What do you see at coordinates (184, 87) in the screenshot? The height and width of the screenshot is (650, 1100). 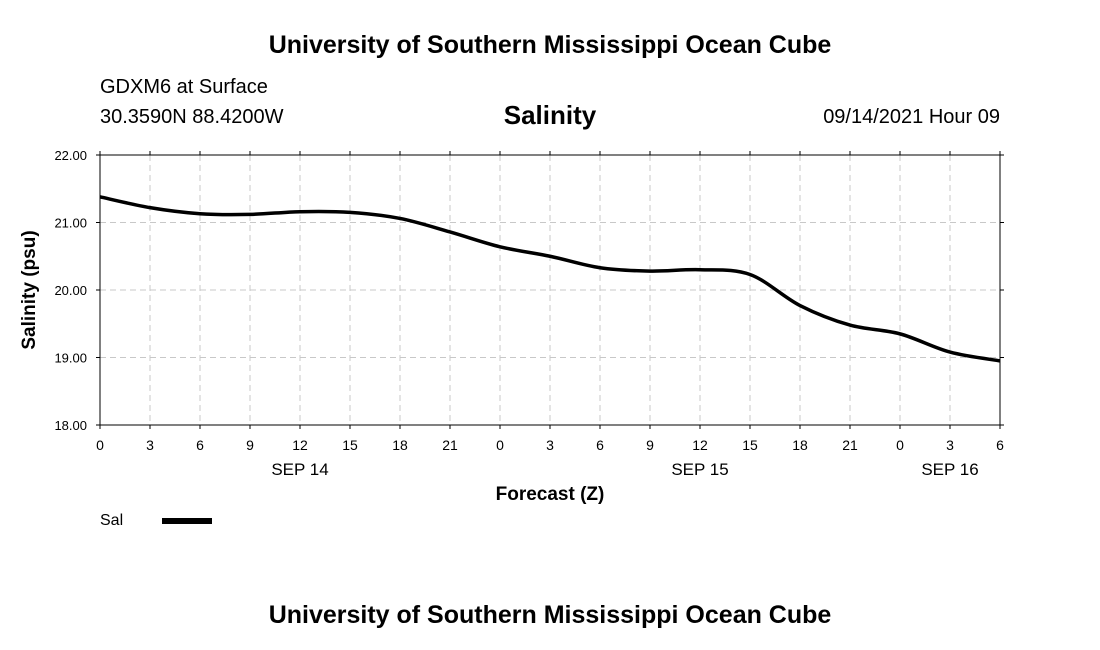 I see `station-label: GDXM6 at Surface` at bounding box center [184, 87].